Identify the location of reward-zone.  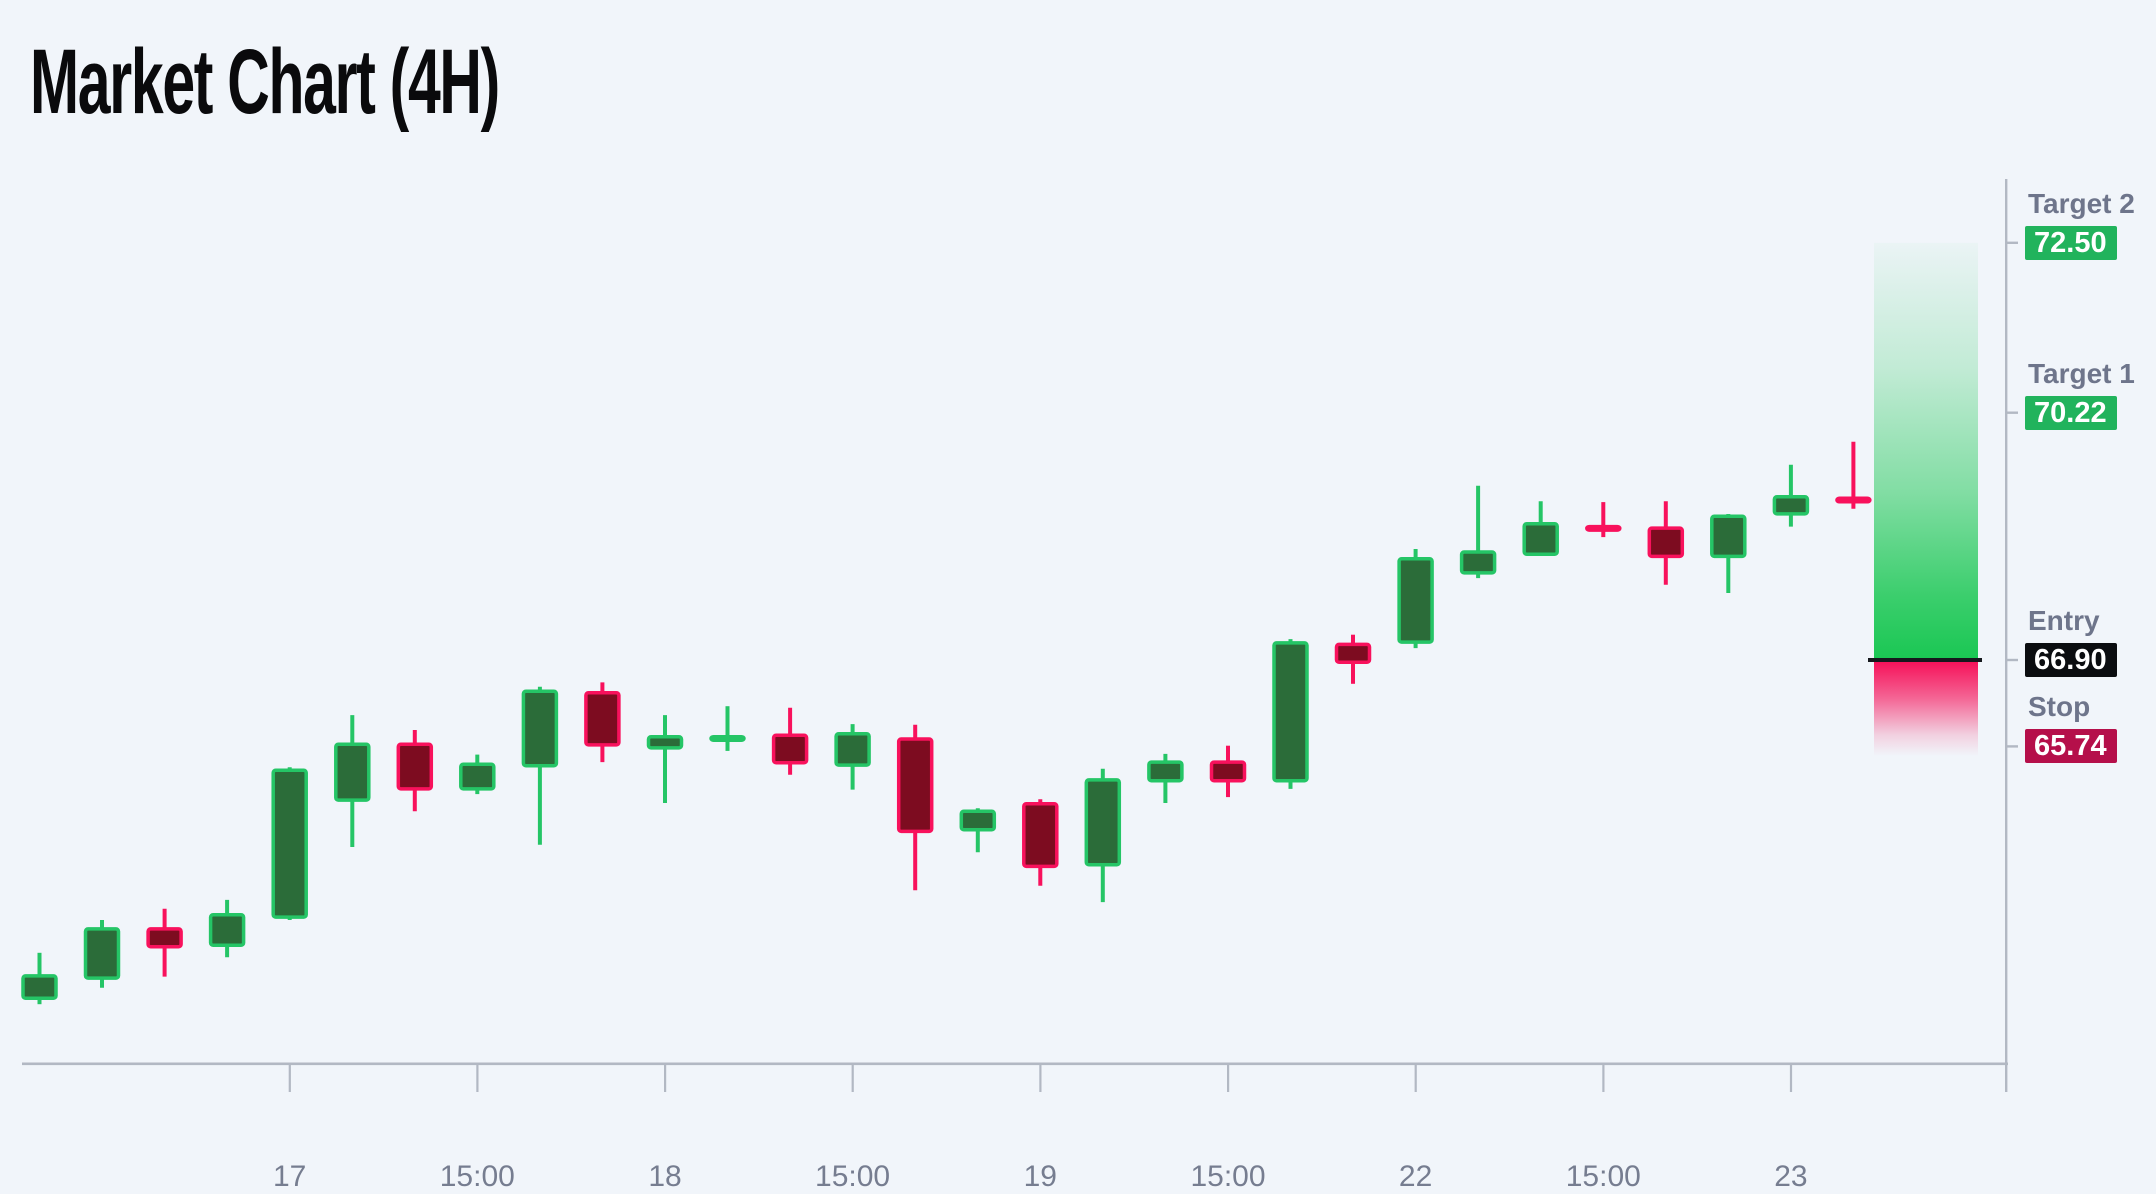
(1926, 451).